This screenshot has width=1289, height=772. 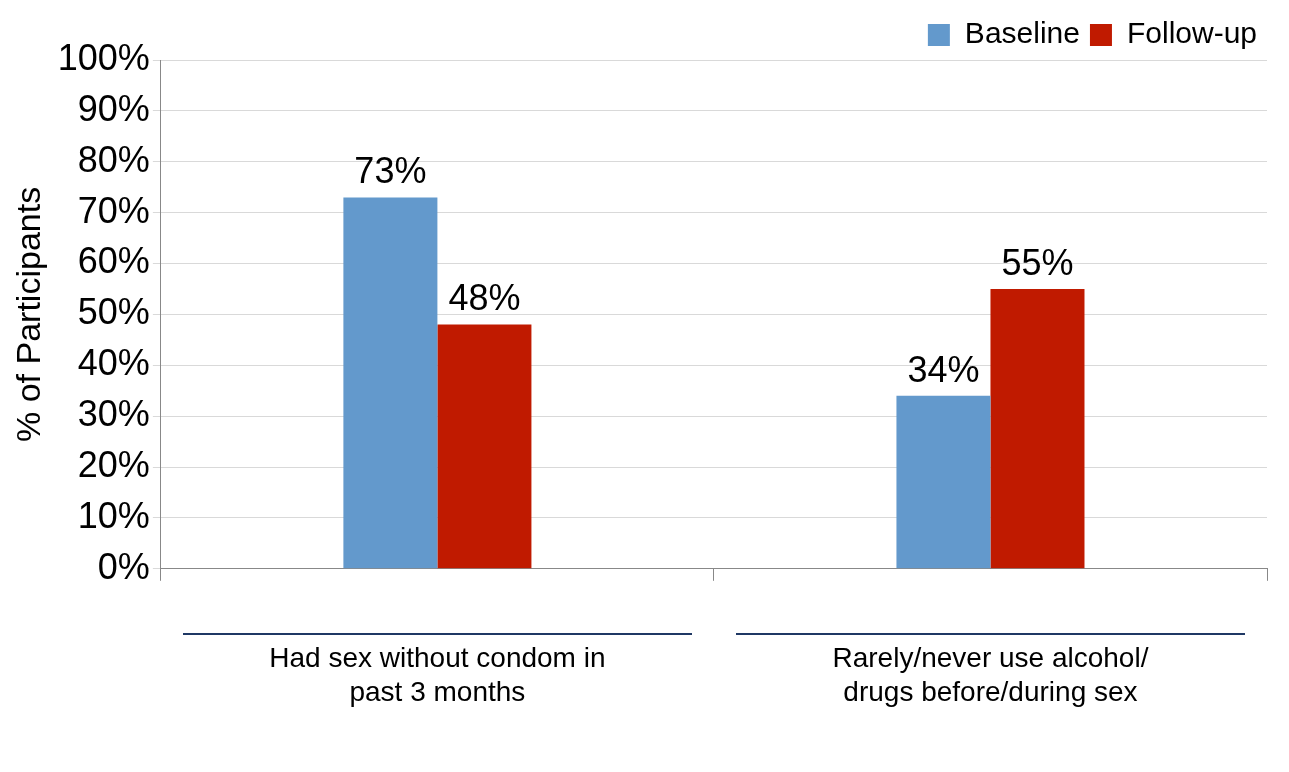 I want to click on y-tick-label: 30%, so click(x=113, y=414).